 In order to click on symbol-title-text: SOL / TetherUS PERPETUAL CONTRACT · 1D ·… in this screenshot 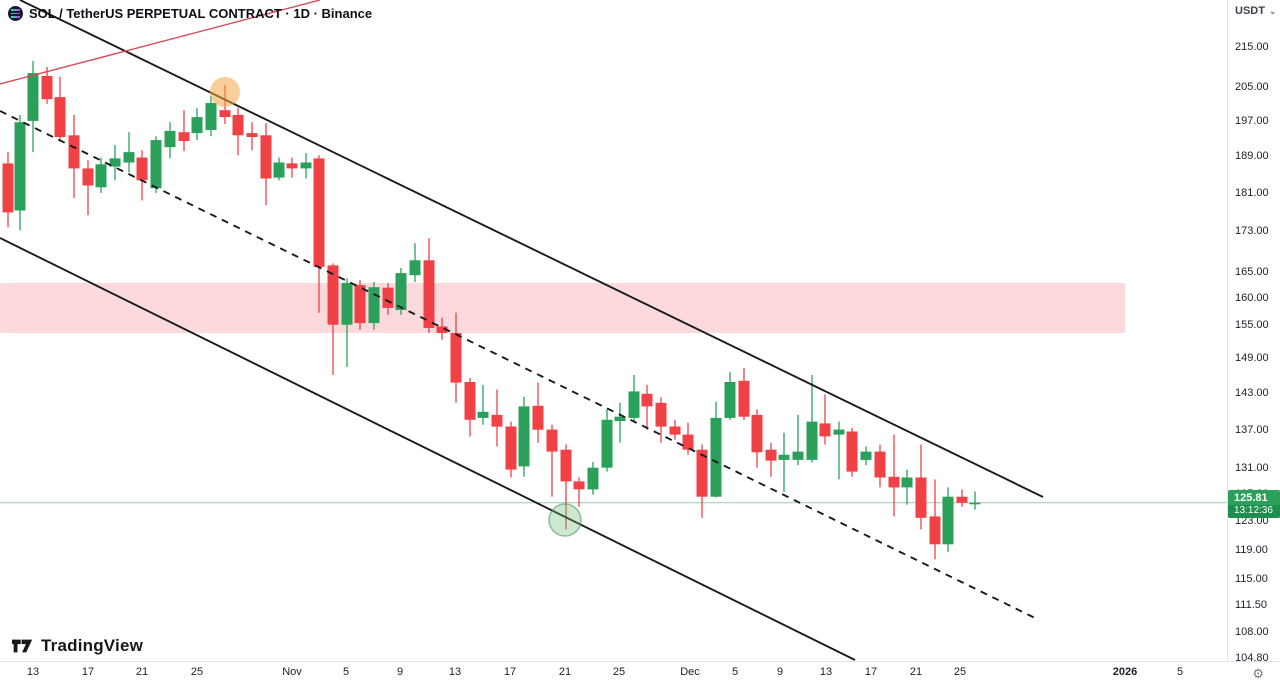, I will do `click(201, 13)`.